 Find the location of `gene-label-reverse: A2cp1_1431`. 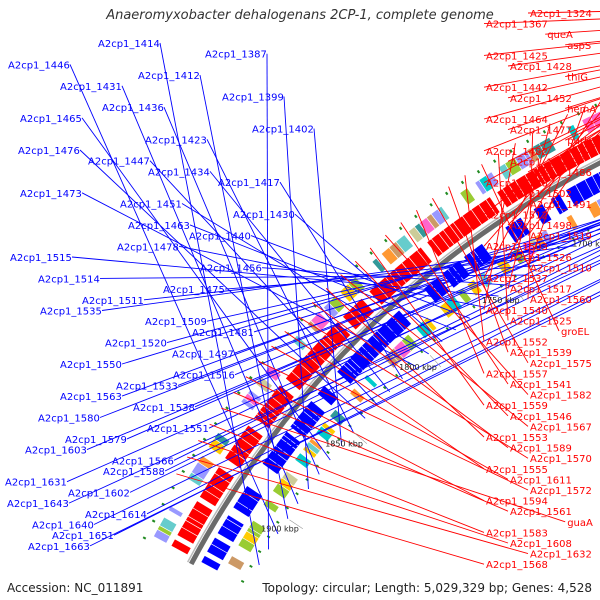

gene-label-reverse: A2cp1_1431 is located at coordinates (91, 87).